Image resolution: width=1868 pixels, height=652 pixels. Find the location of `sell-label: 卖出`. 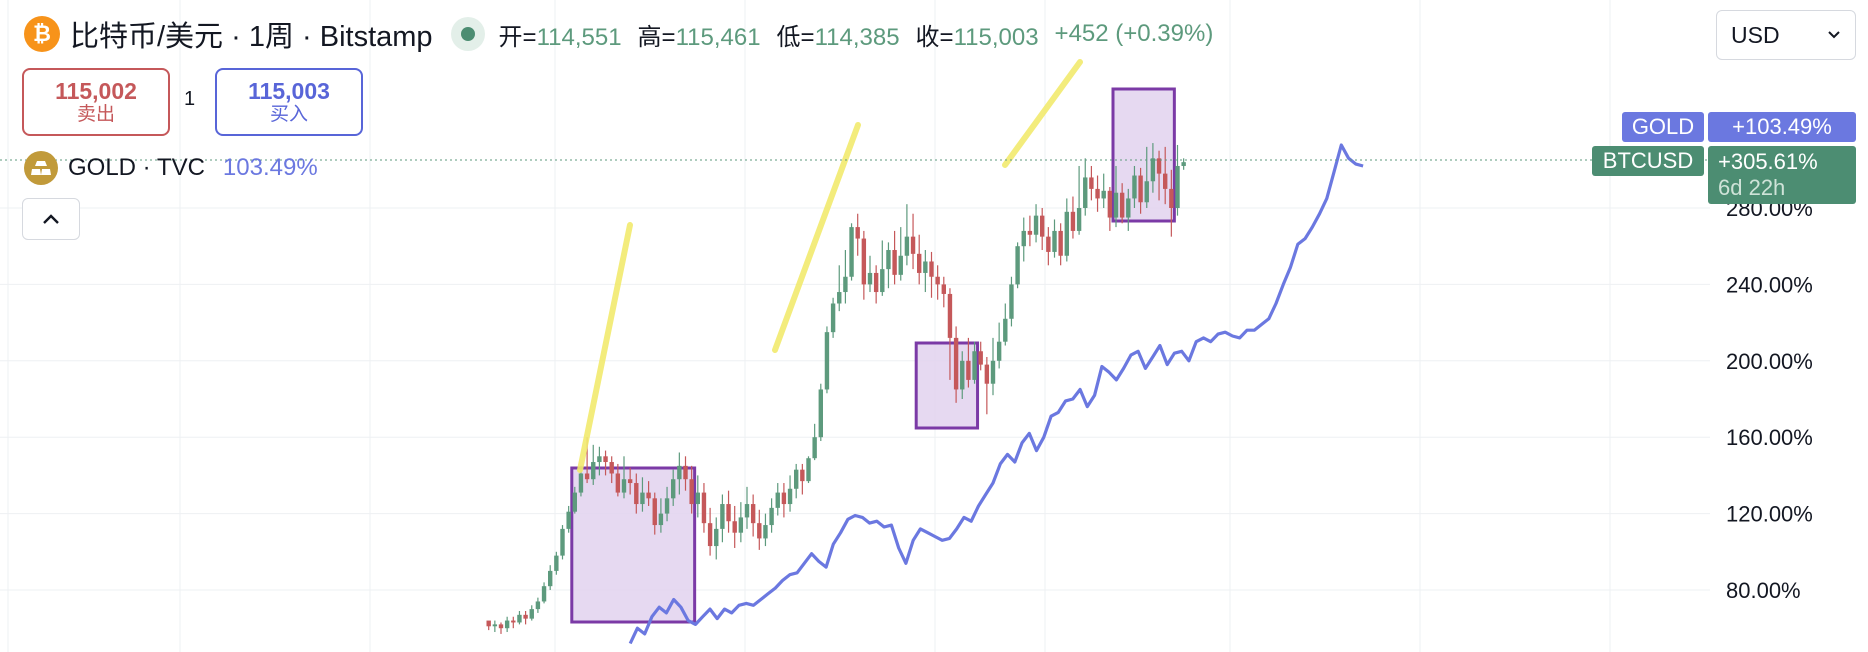

sell-label: 卖出 is located at coordinates (95, 114).